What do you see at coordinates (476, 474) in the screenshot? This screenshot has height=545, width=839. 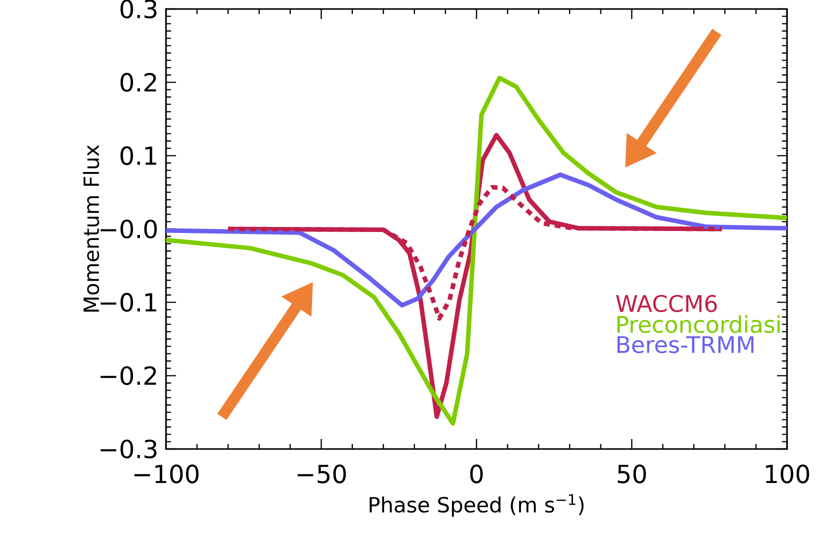 I see `x-tick-label: 0` at bounding box center [476, 474].